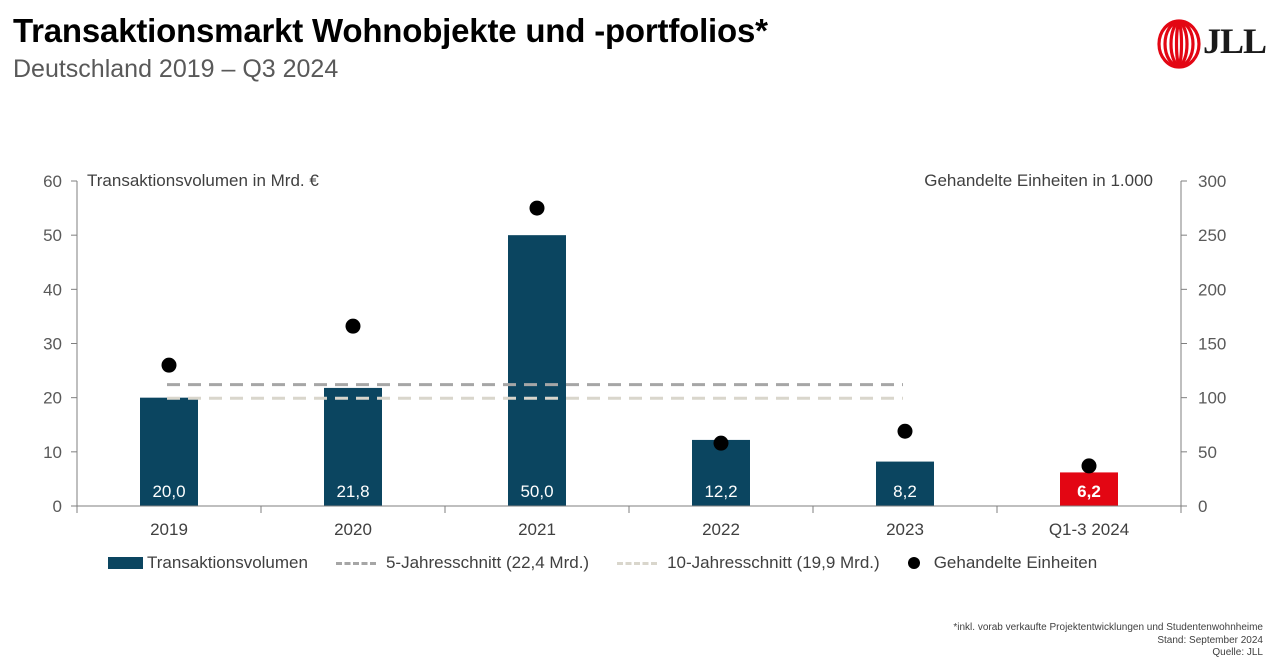 This screenshot has height=671, width=1280. Describe the element at coordinates (168, 491) in the screenshot. I see `bar-value-label: 20,0` at that location.